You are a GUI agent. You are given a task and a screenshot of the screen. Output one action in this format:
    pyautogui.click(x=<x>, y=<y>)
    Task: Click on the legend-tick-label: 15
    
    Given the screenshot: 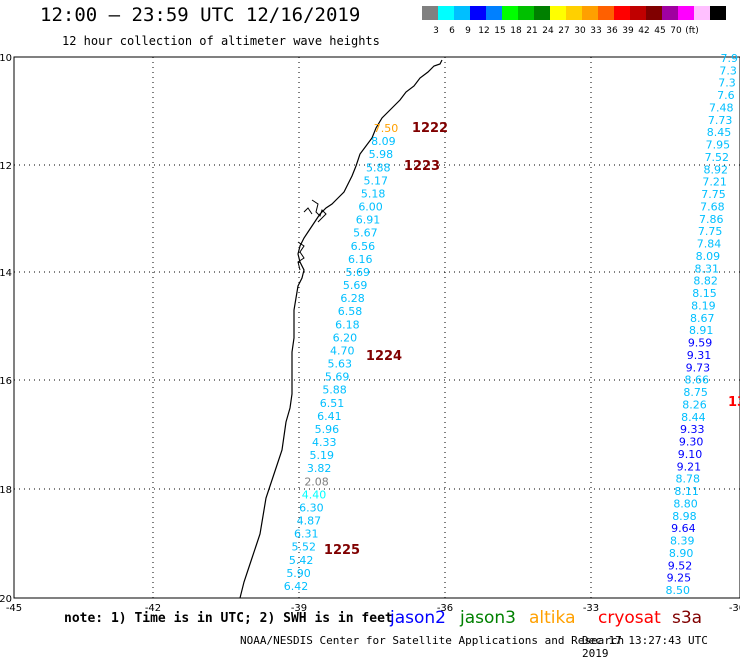 What is the action you would take?
    pyautogui.click(x=499, y=31)
    